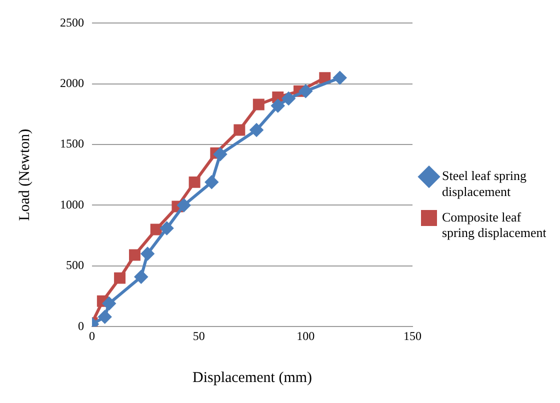  Describe the element at coordinates (24, 174) in the screenshot. I see `y-axis-title: Load (Newton)` at that location.